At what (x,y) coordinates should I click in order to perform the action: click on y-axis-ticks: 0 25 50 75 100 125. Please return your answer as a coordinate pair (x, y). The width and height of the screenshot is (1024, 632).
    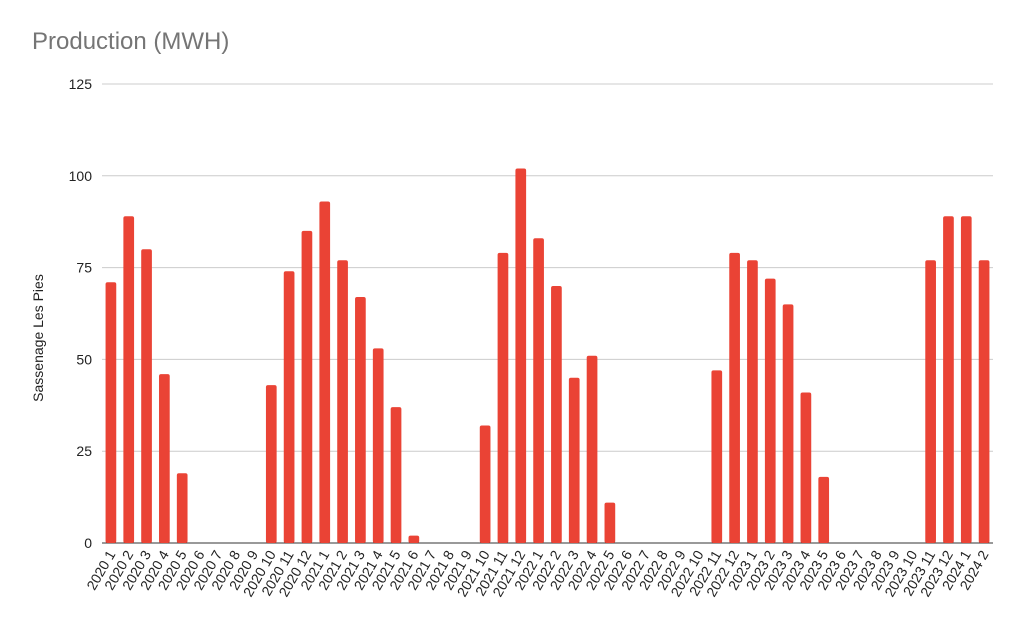
    Looking at the image, I should click on (81, 313).